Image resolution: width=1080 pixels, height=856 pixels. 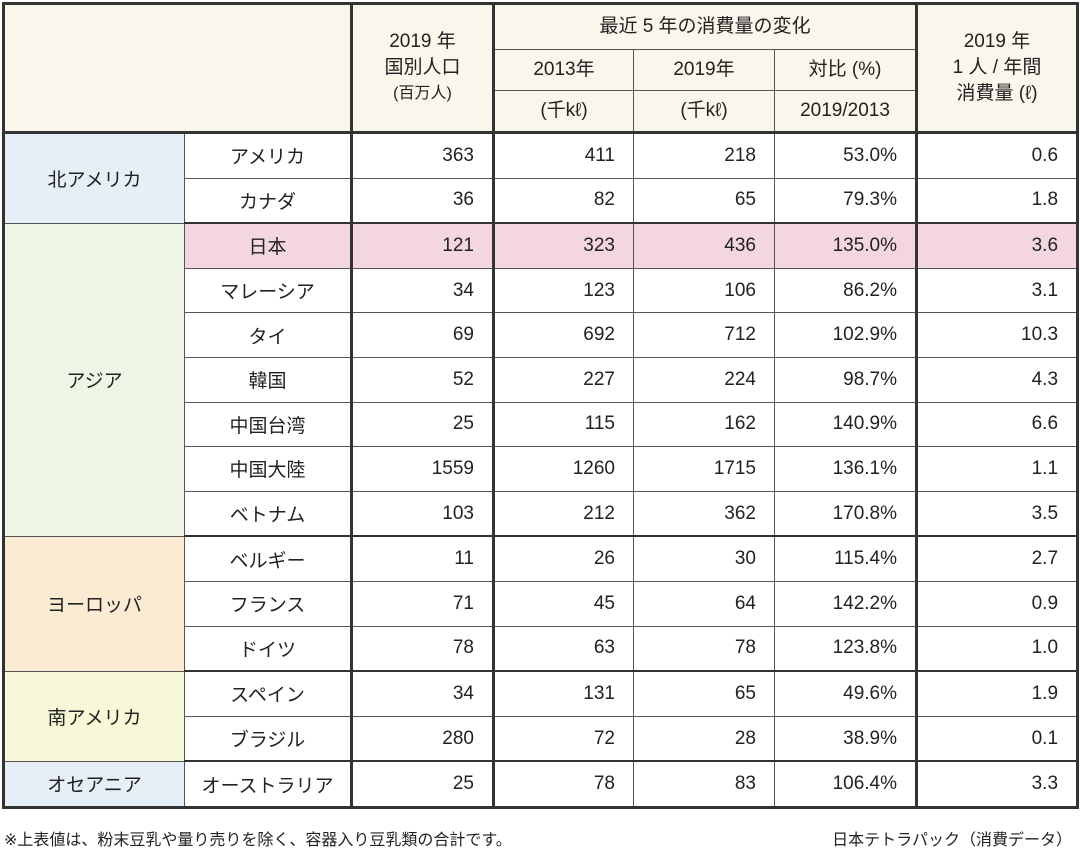 I want to click on per-capita-cell: 3.3, so click(x=997, y=784).